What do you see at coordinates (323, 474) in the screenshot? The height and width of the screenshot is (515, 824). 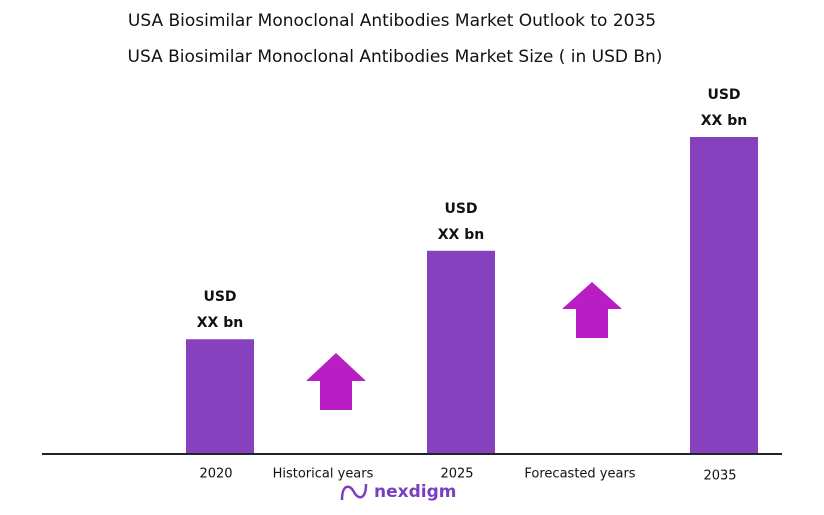 I see `period-label: Historical years` at bounding box center [323, 474].